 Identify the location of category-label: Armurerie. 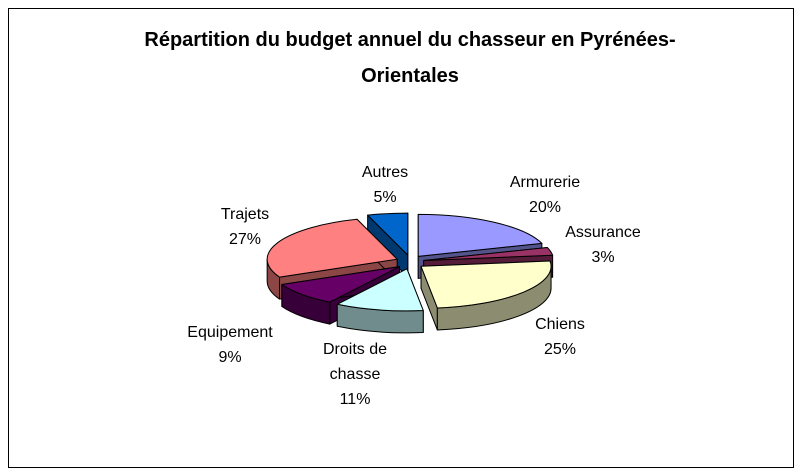
(545, 182).